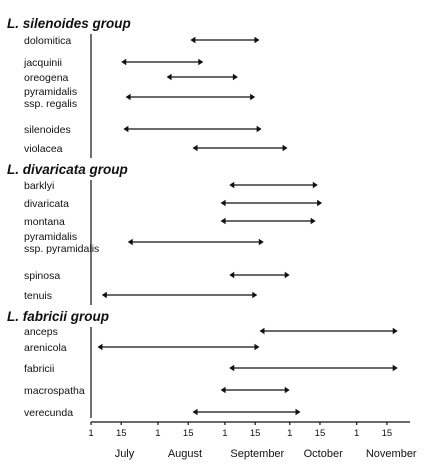 Image resolution: width=430 pixels, height=470 pixels. I want to click on species-label: silenoides, so click(47, 130).